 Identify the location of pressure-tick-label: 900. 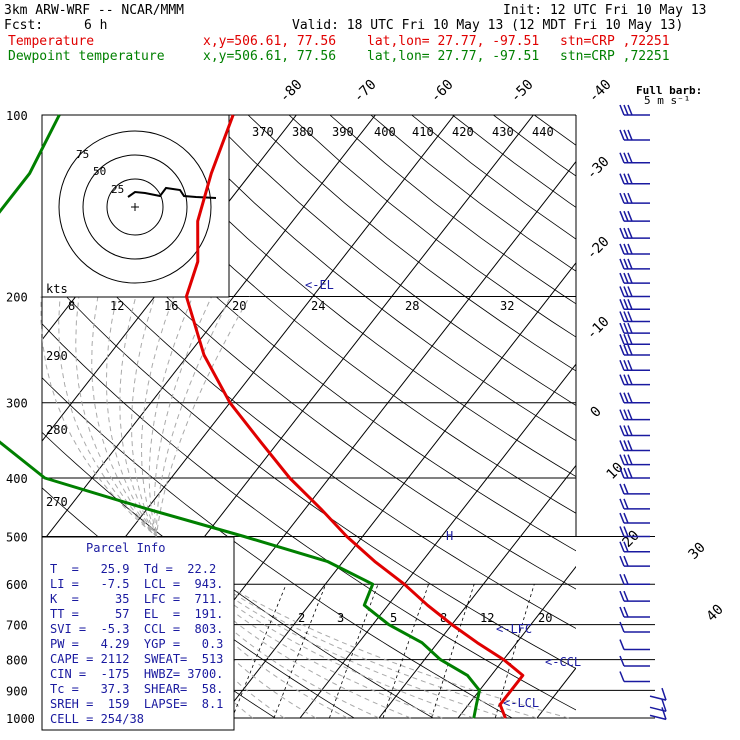
(17, 691).